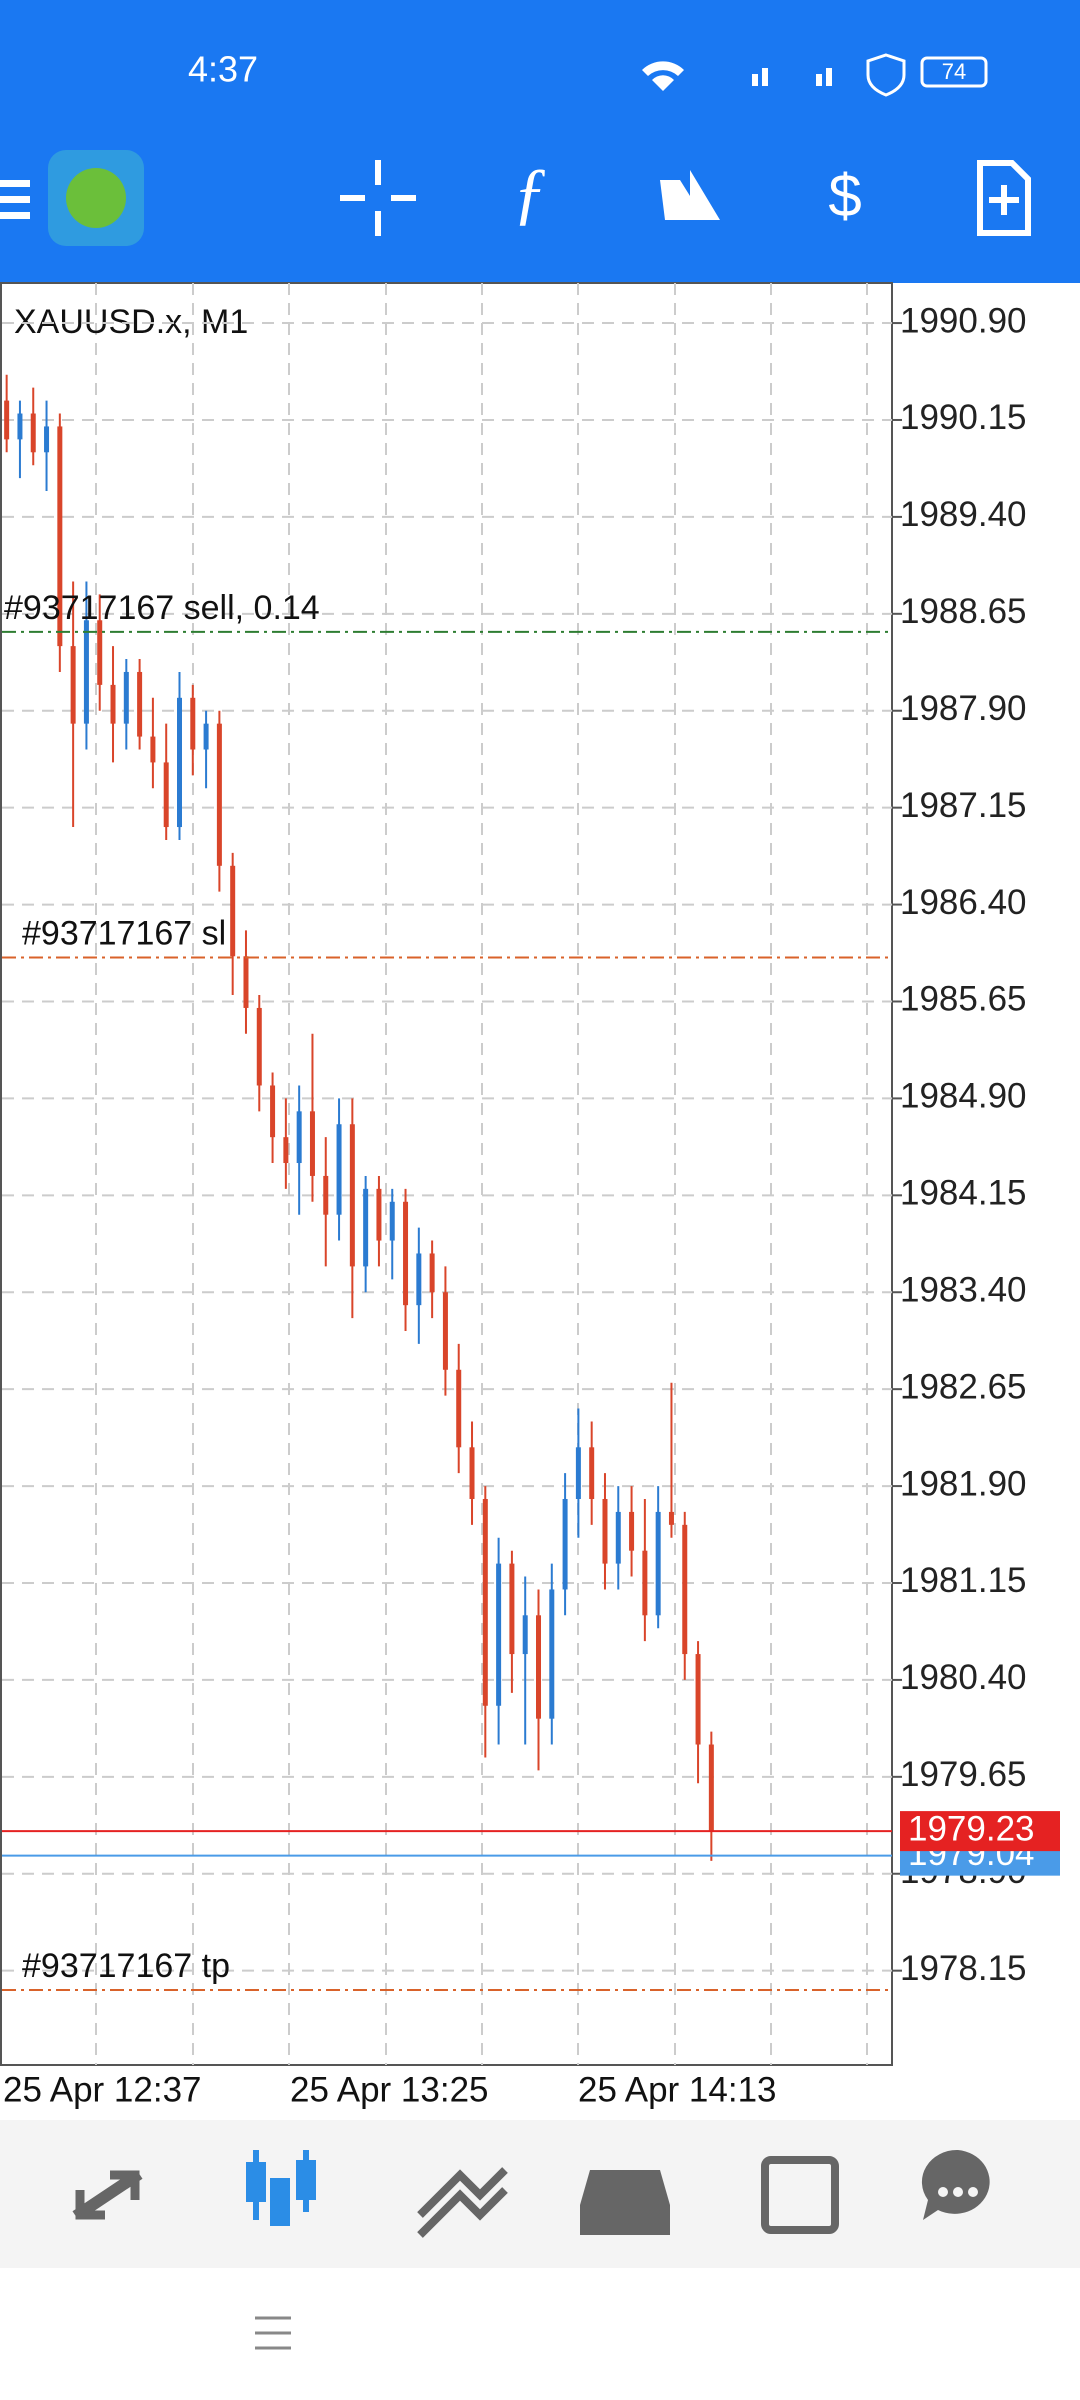  Describe the element at coordinates (963, 805) in the screenshot. I see `y-tick-label: 1987.15` at that location.